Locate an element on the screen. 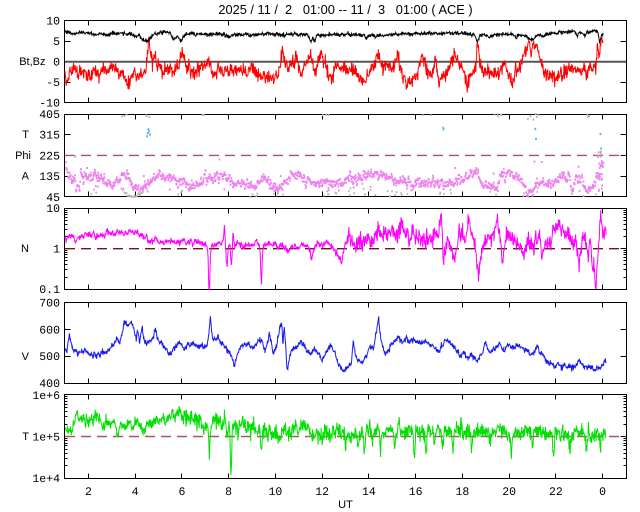  svg-text: 18 is located at coordinates (462, 492).